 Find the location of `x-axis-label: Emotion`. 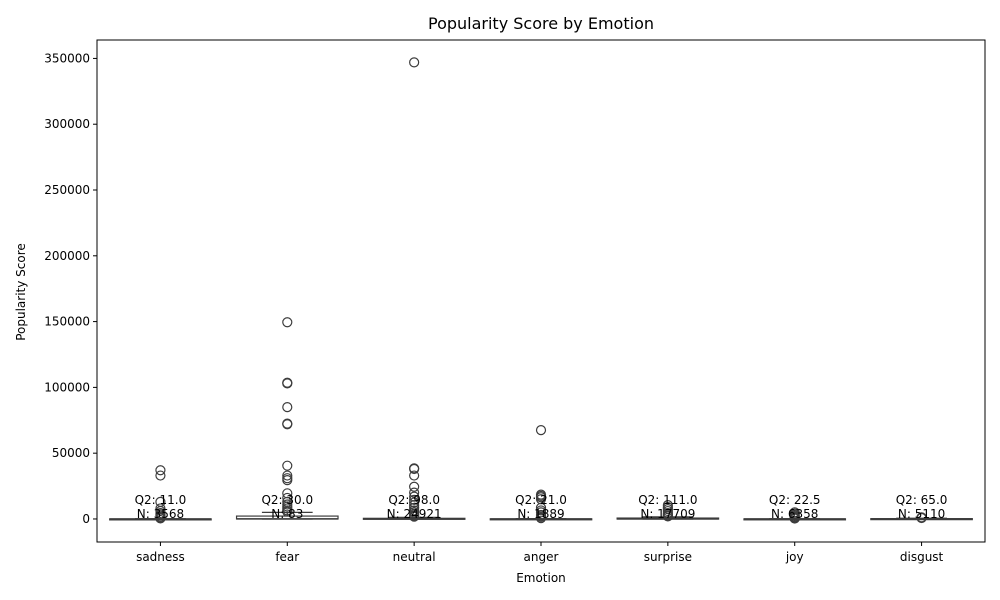

x-axis-label: Emotion is located at coordinates (541, 578).